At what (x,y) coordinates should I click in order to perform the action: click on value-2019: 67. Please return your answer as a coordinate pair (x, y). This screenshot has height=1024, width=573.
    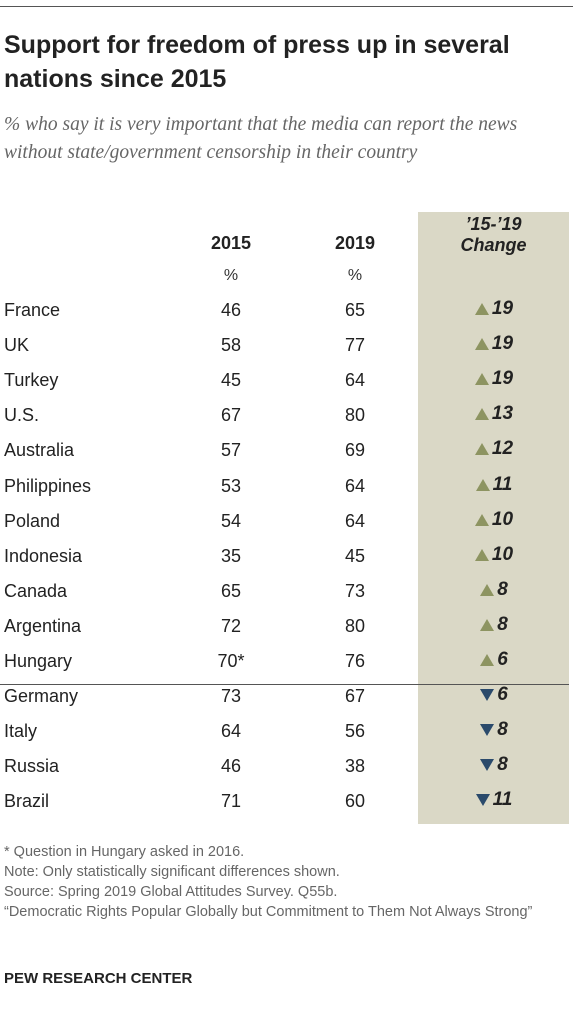
    Looking at the image, I should click on (355, 696).